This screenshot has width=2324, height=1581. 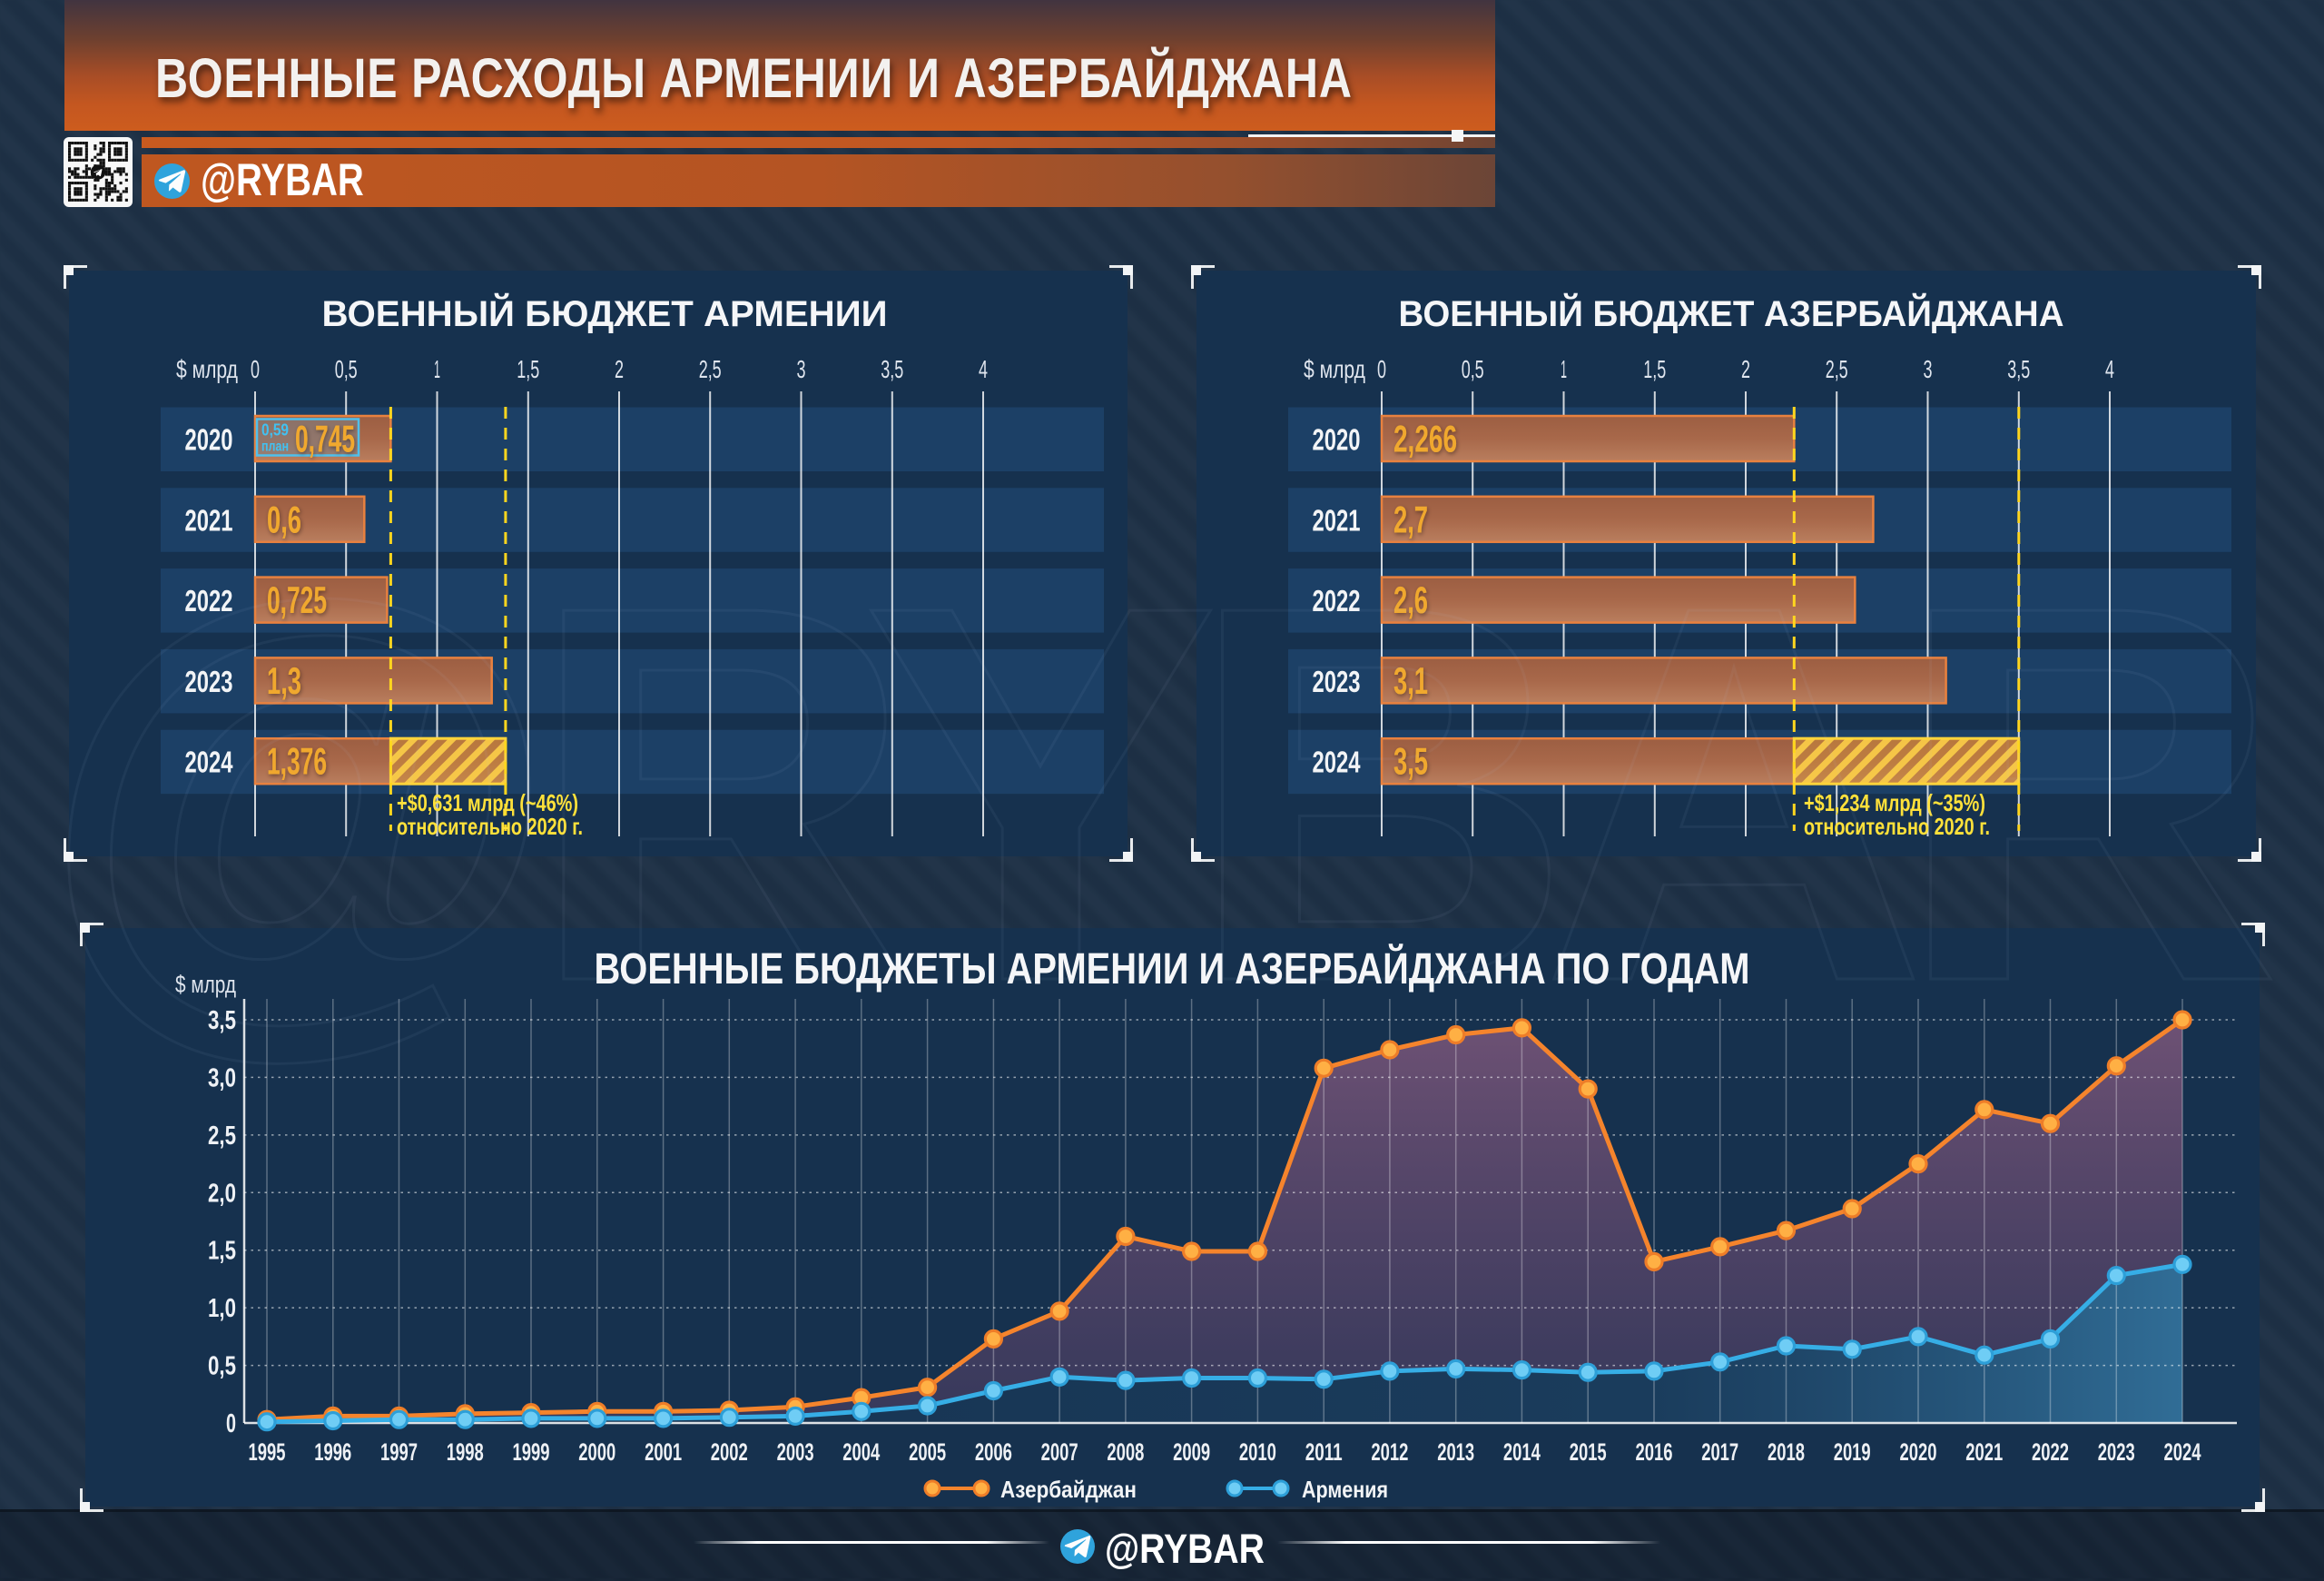 What do you see at coordinates (222, 1308) in the screenshot?
I see `svg-text: 1,0` at bounding box center [222, 1308].